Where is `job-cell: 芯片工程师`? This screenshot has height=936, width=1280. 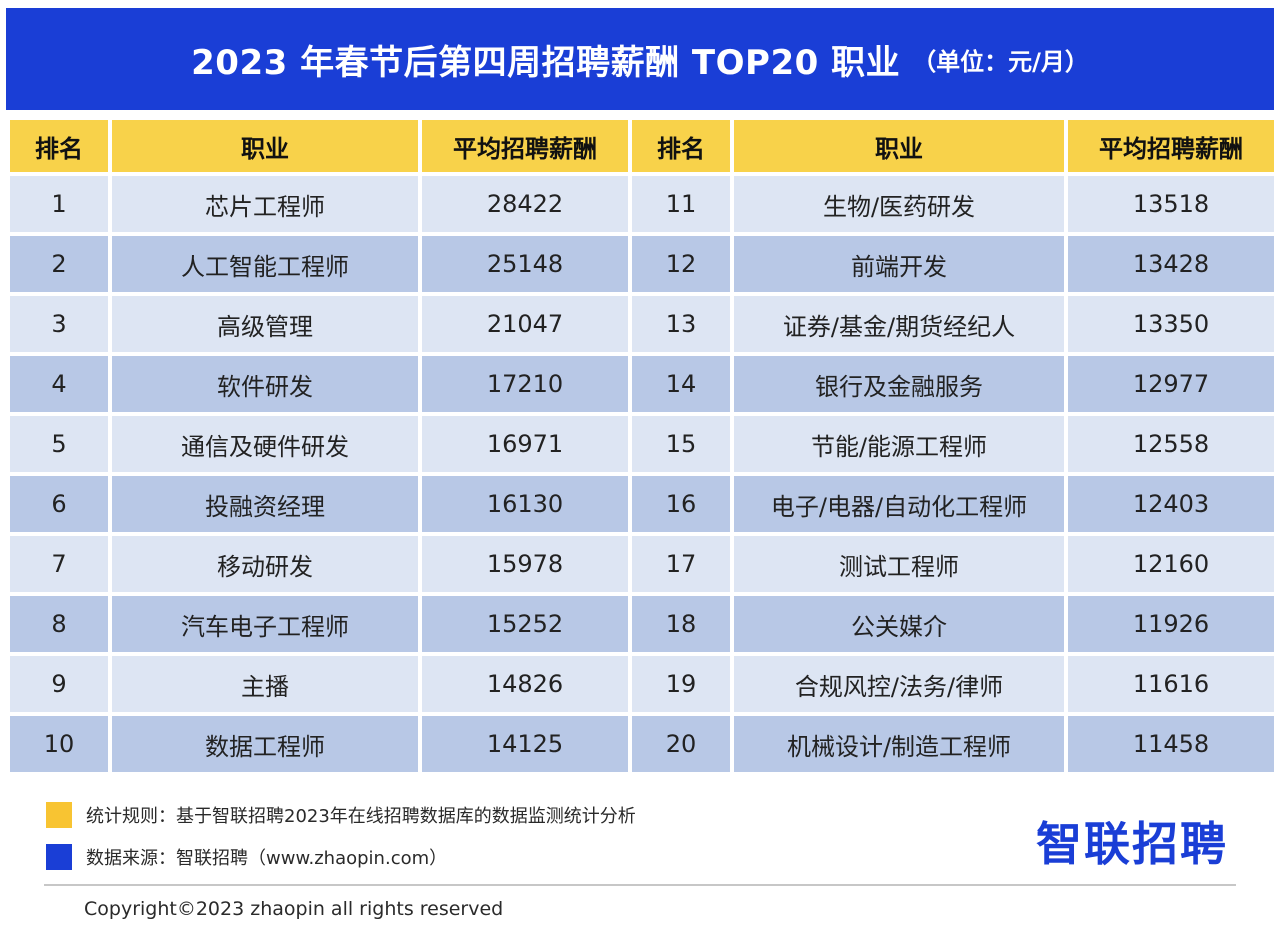
job-cell: 芯片工程师 is located at coordinates (265, 204).